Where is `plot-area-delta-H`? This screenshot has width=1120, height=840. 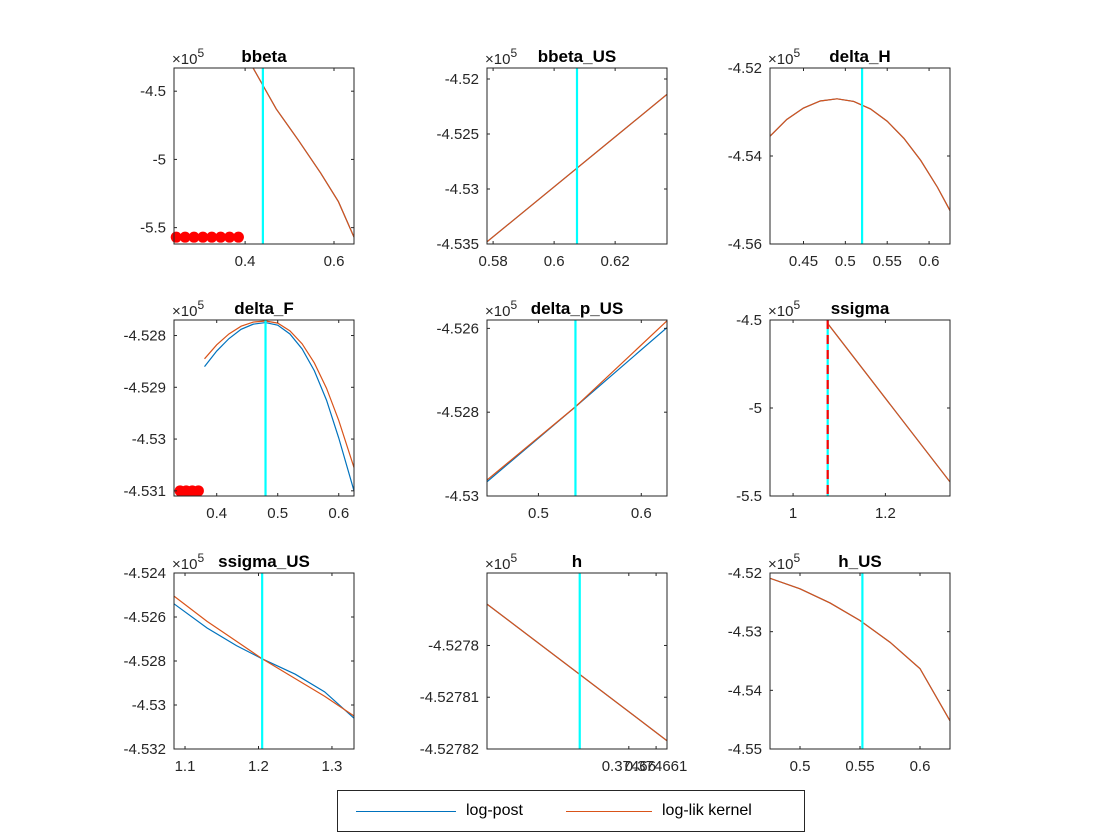 plot-area-delta-H is located at coordinates (860, 156).